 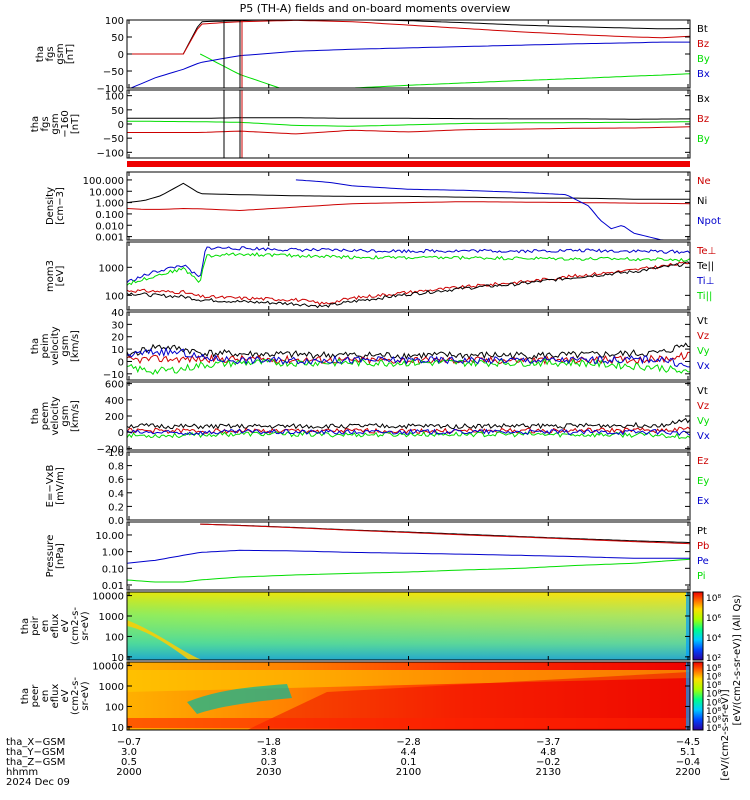 I want to click on y-tick-label: 0.001, so click(x=109, y=238).